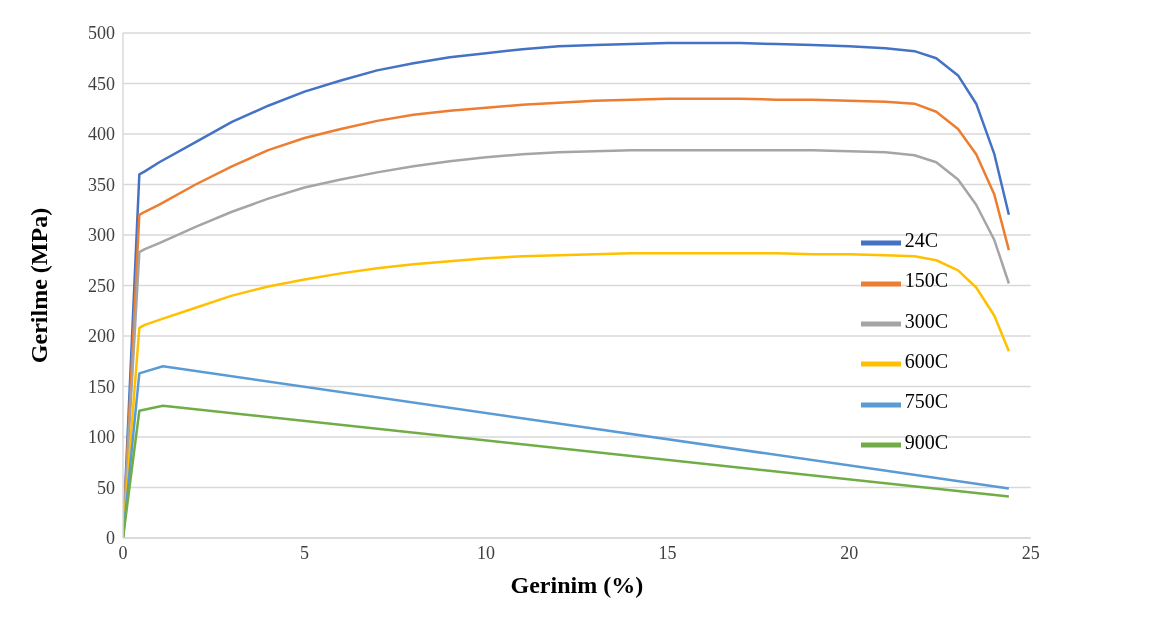 Image resolution: width=1158 pixels, height=621 pixels. What do you see at coordinates (123, 552) in the screenshot?
I see `x-tick-label: 0` at bounding box center [123, 552].